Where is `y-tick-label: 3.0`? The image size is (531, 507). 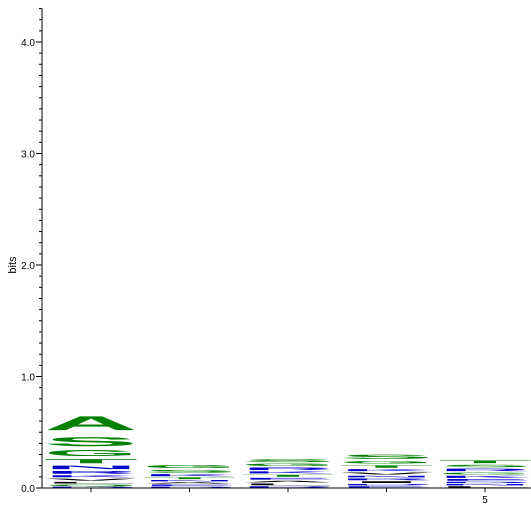 y-tick-label: 3.0 is located at coordinates (28, 155).